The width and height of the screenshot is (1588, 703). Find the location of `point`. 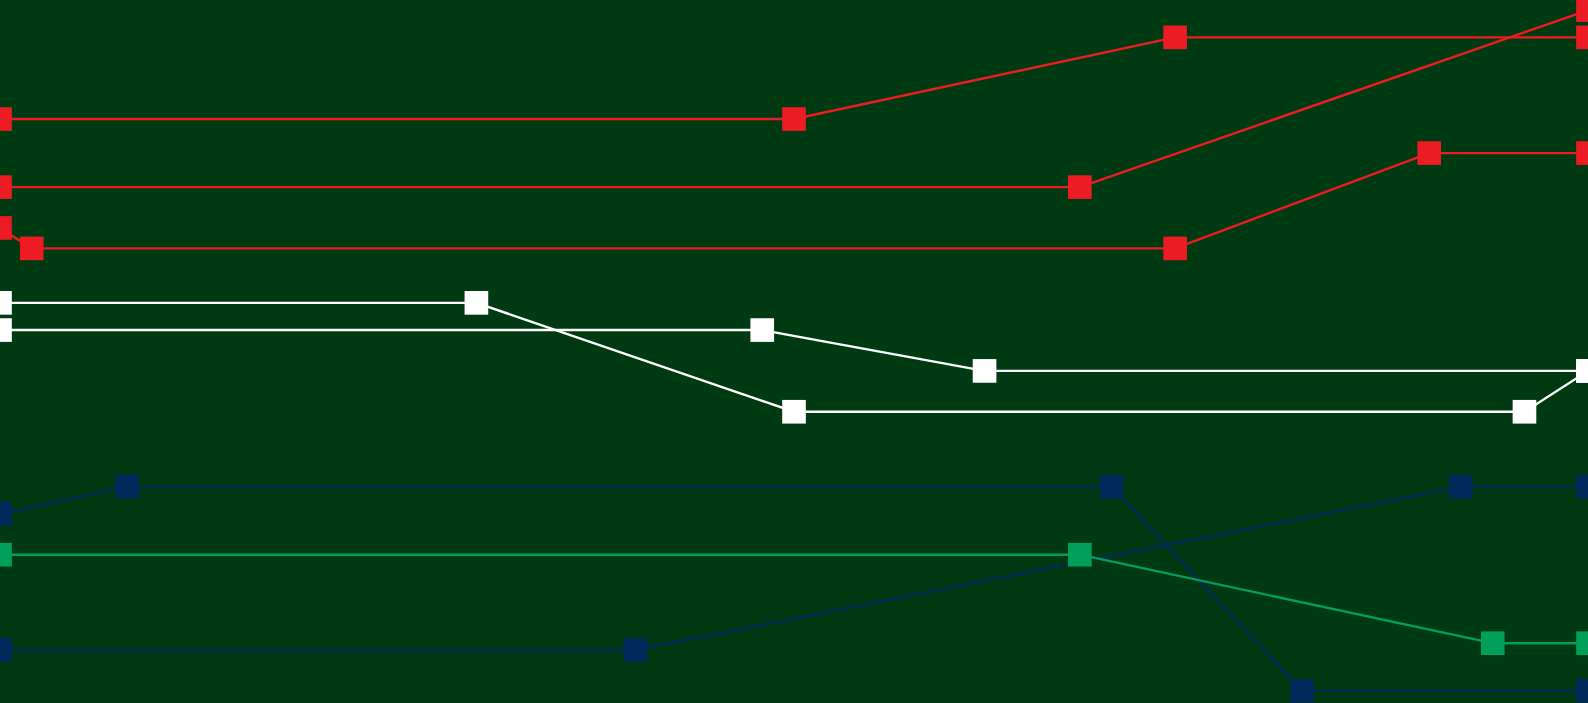

point is located at coordinates (794, 411).